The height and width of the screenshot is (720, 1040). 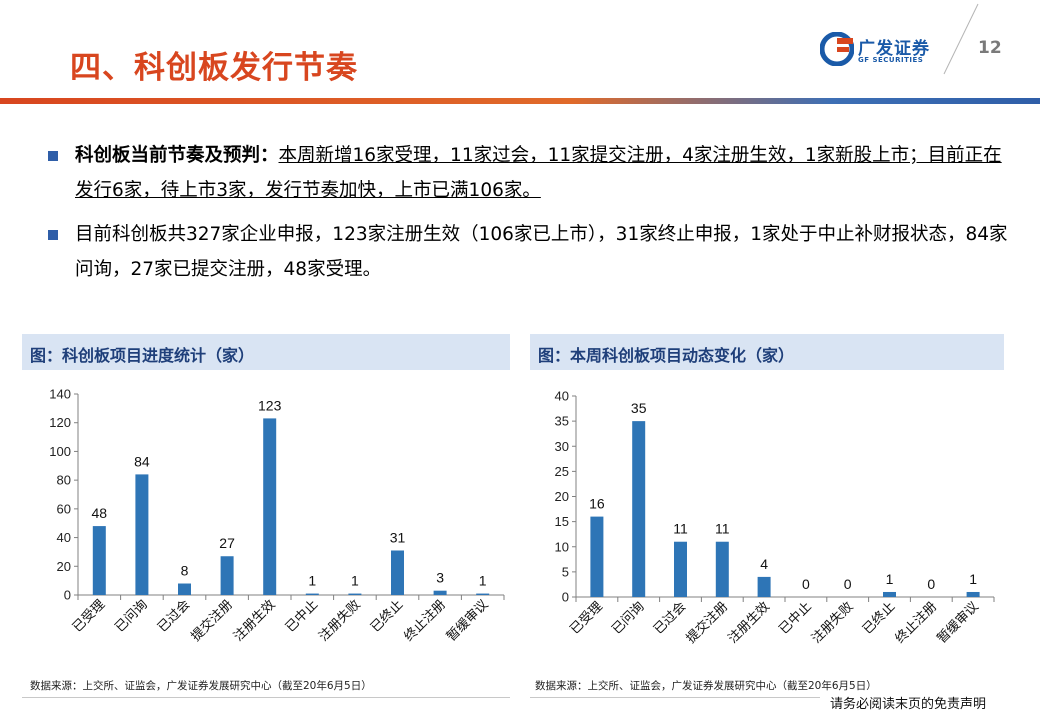 What do you see at coordinates (562, 421) in the screenshot?
I see `y-tick-label: 35` at bounding box center [562, 421].